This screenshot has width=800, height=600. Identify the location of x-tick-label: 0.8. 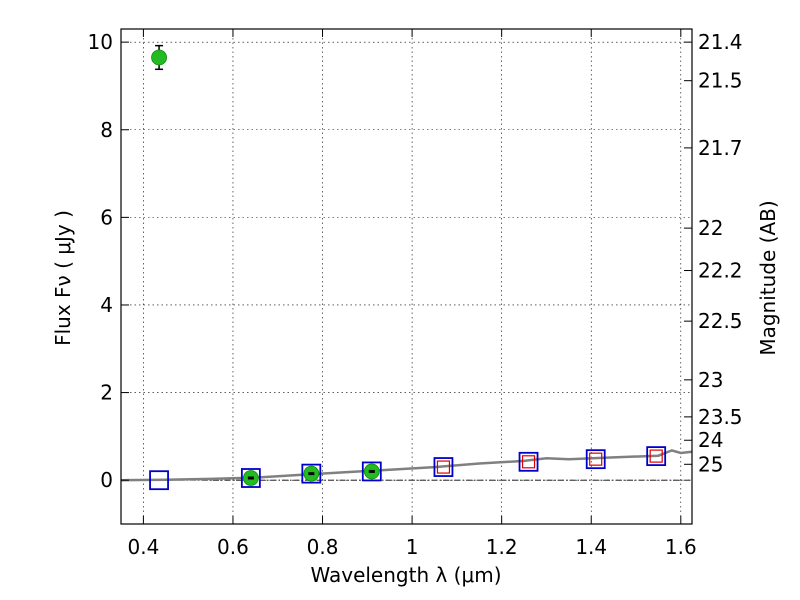
(323, 547).